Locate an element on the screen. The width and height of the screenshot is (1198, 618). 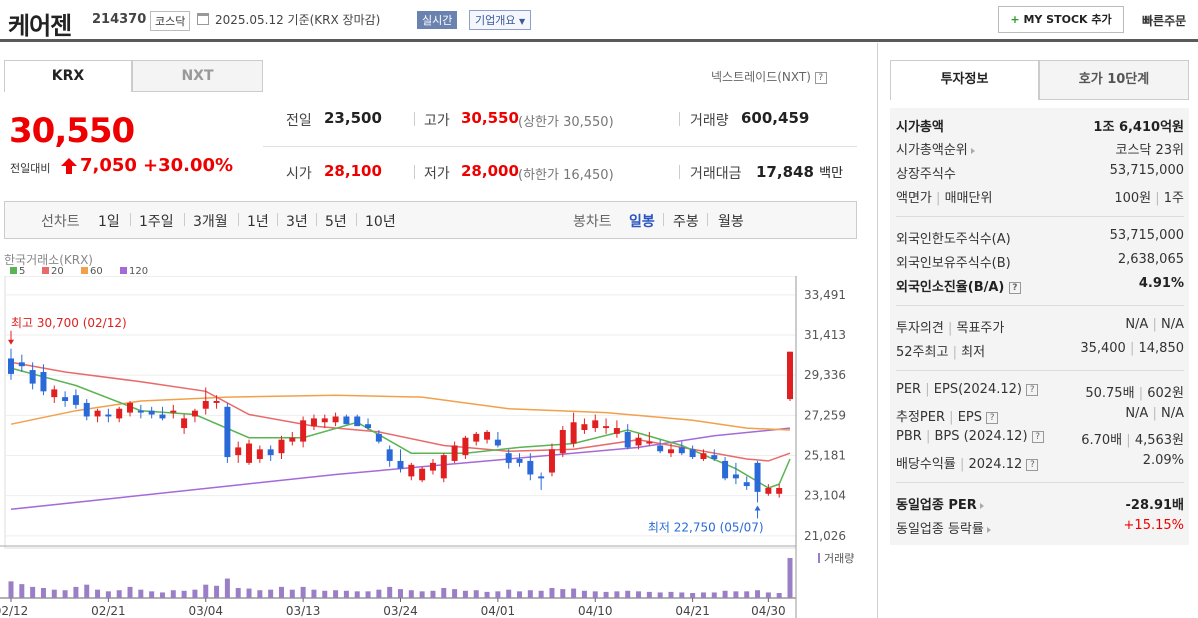
y-tick-label: 27,259 is located at coordinates (825, 415).